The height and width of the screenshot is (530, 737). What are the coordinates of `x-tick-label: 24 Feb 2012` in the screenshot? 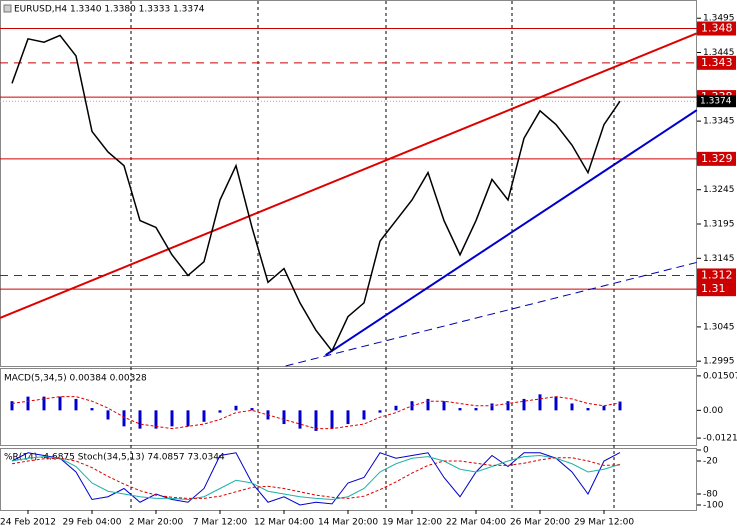 It's located at (28, 523).